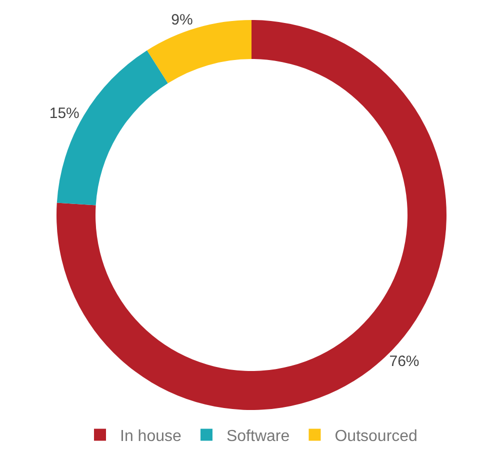 The height and width of the screenshot is (464, 503). Describe the element at coordinates (404, 361) in the screenshot. I see `data-label: 76%` at that location.